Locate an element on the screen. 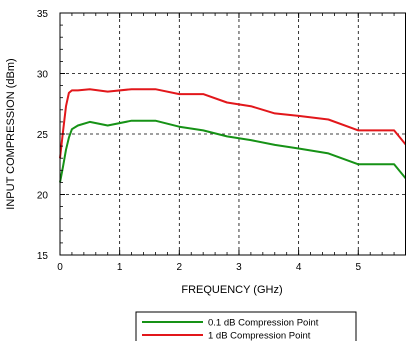 This screenshot has width=406, height=346. x-tick-label: 0 is located at coordinates (60, 267).